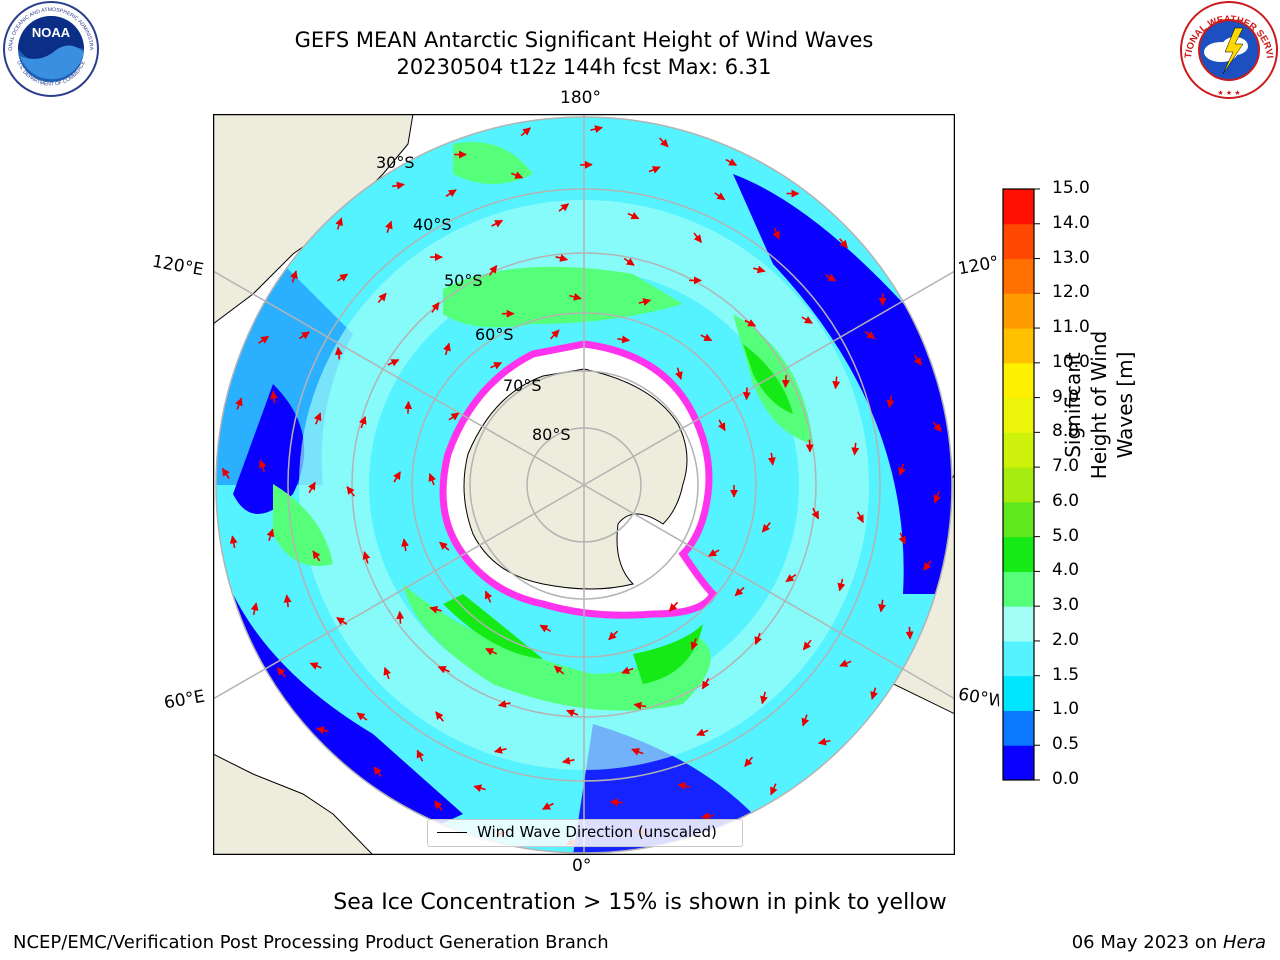 This screenshot has width=1280, height=960. Describe the element at coordinates (1066, 431) in the screenshot. I see `colorbar-tick-label: 8.0` at that location.